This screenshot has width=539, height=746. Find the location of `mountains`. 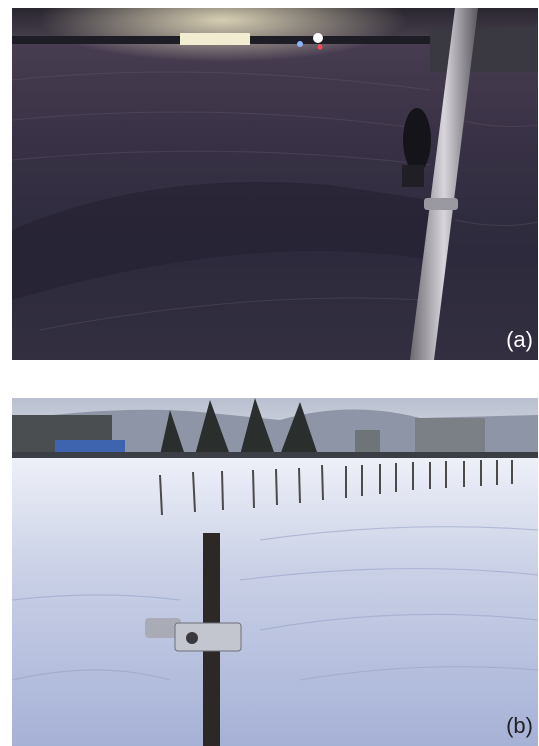

mountains is located at coordinates (275, 433).